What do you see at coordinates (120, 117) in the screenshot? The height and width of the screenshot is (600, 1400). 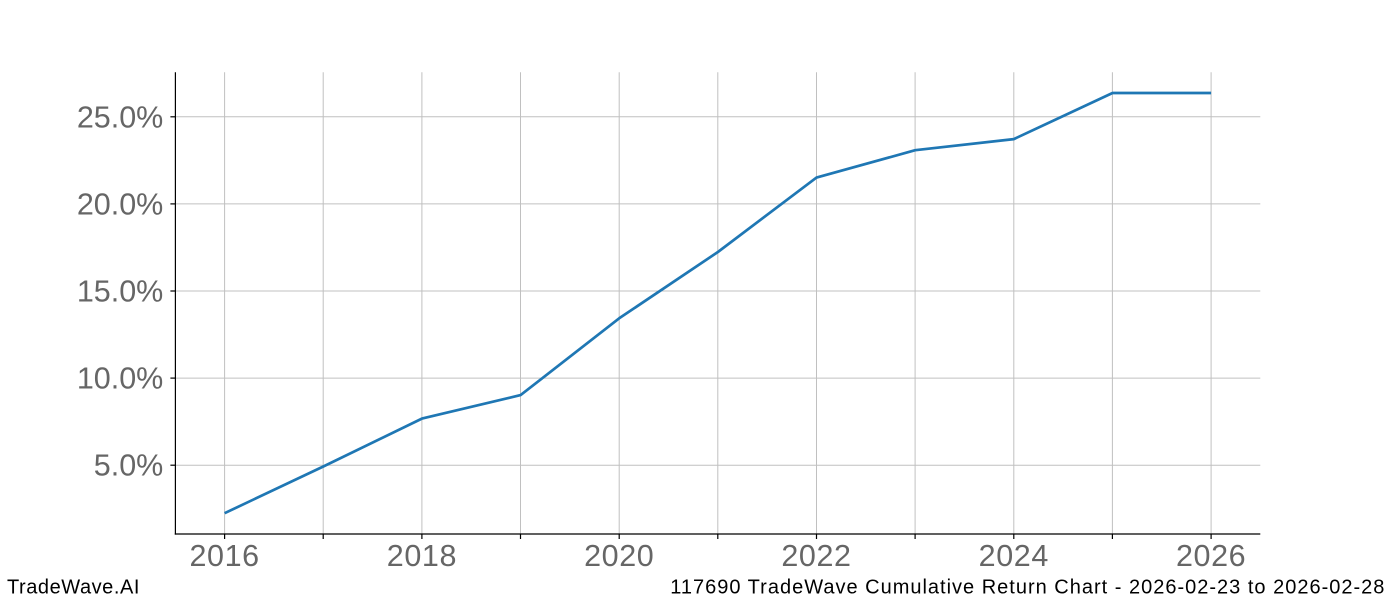 I see `svg-text: 25.0%` at bounding box center [120, 117].